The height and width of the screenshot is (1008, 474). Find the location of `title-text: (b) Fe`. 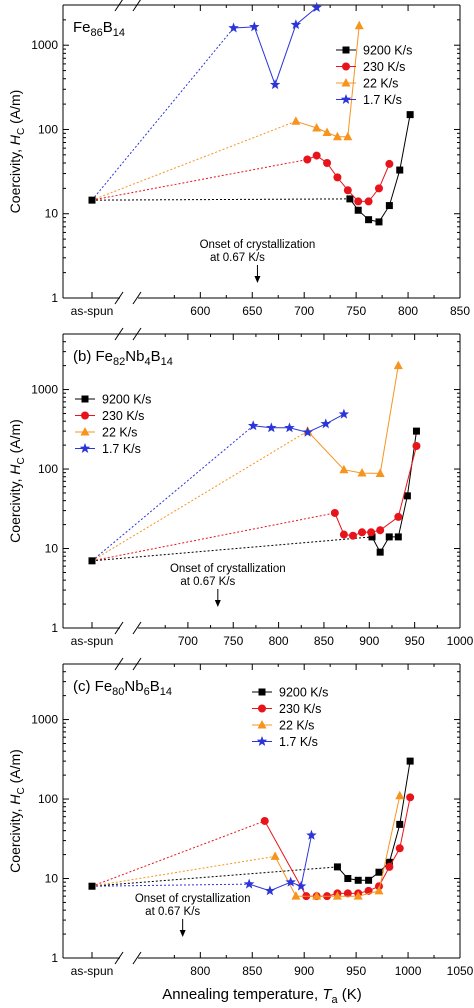

title-text: (b) Fe is located at coordinates (93, 356).